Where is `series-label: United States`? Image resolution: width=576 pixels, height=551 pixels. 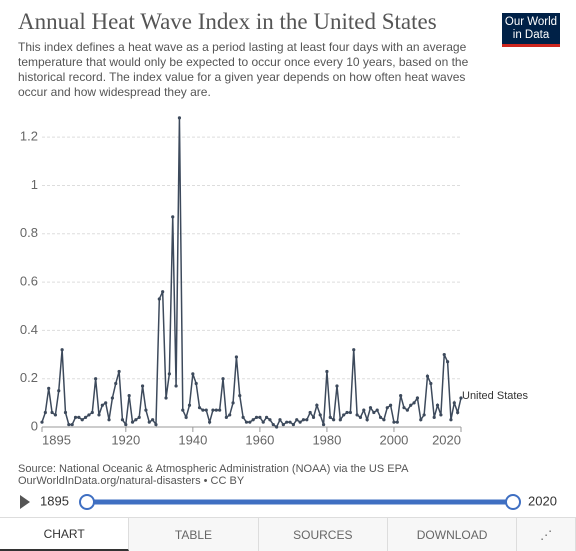 series-label: United States is located at coordinates (495, 396).